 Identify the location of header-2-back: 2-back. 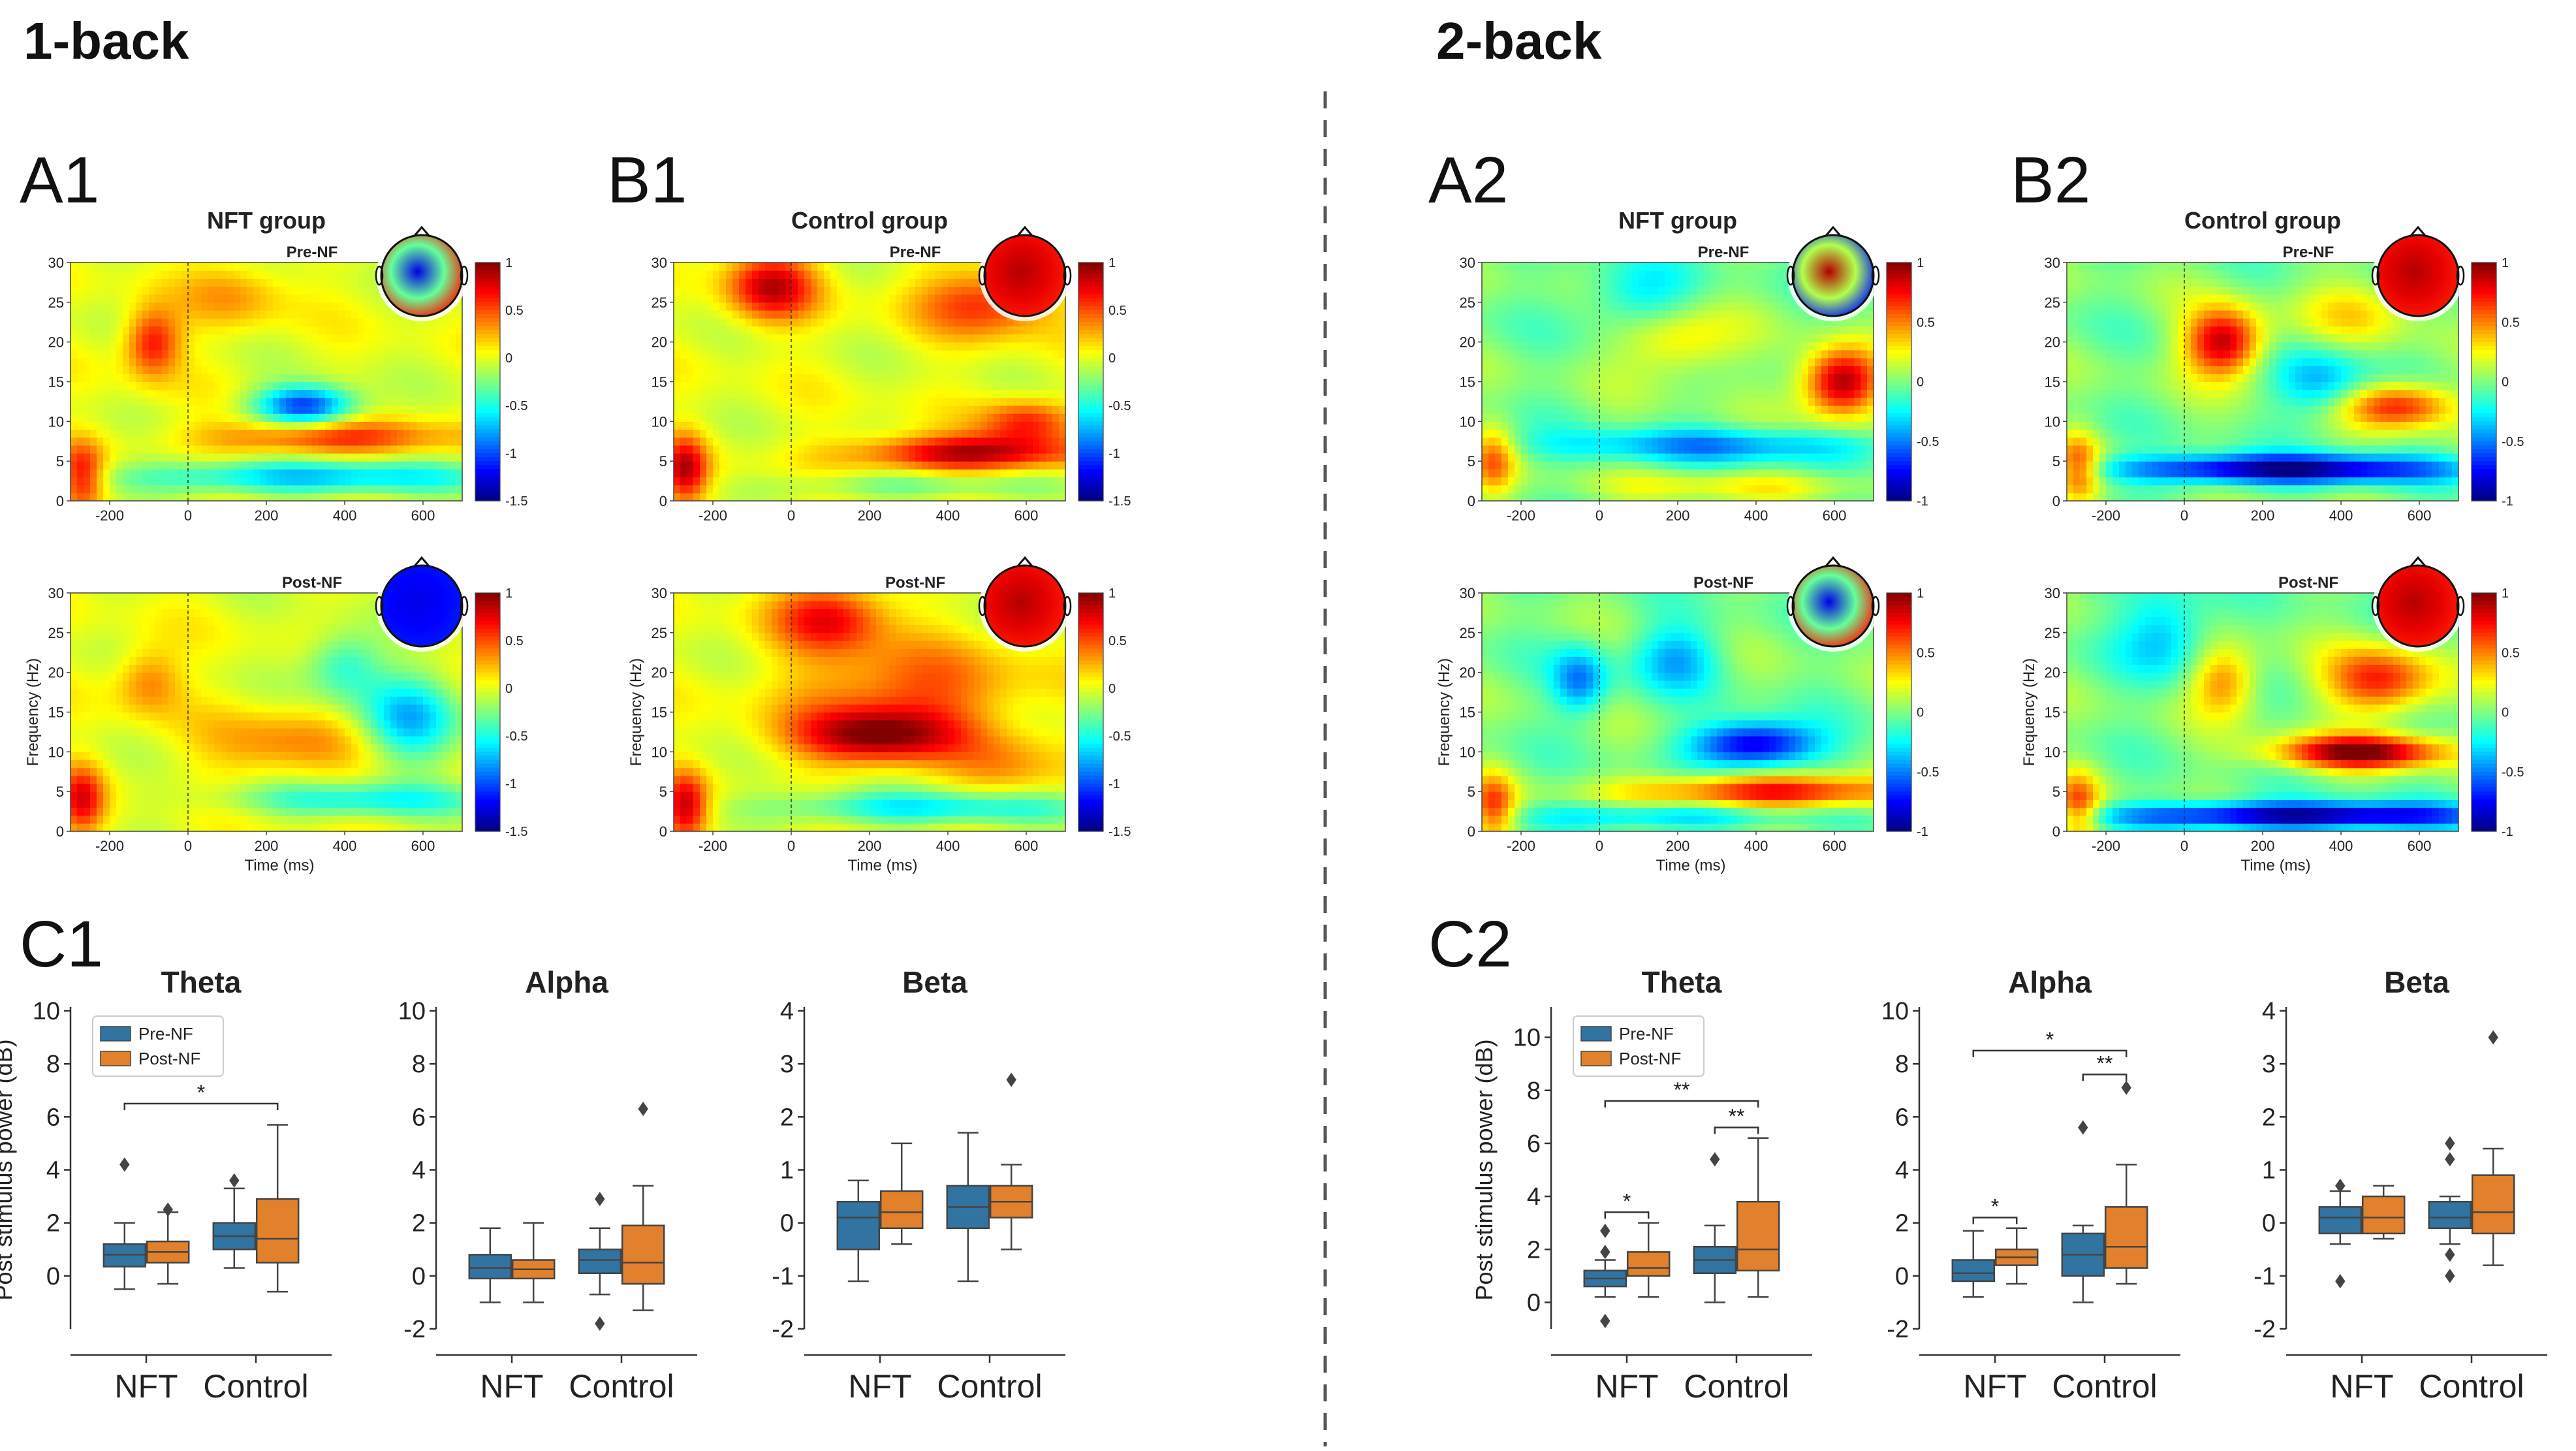
(1519, 41).